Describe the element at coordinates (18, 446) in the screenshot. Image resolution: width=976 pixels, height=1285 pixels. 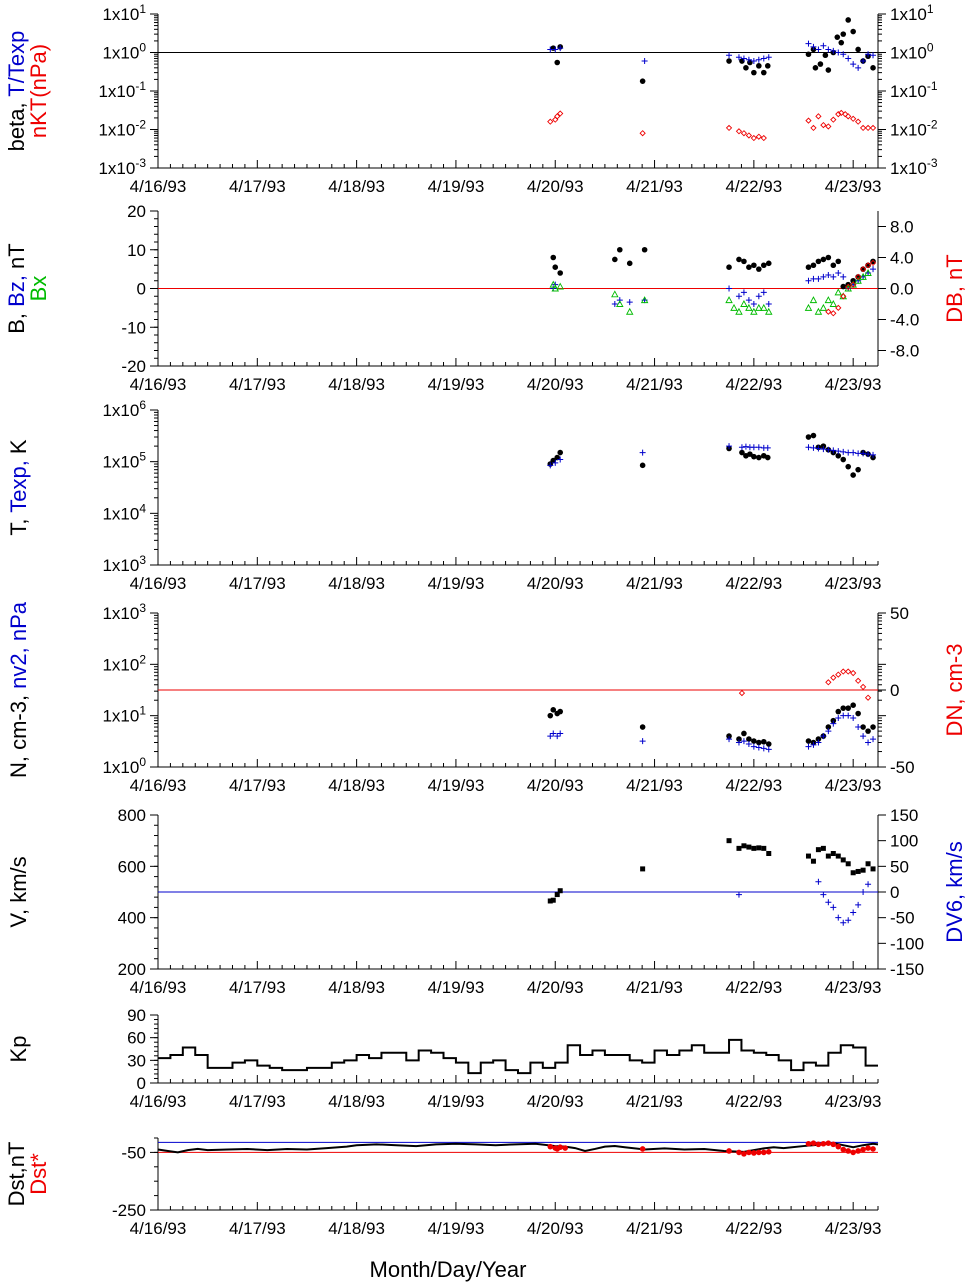
I see `y-axis-label-part: K` at that location.